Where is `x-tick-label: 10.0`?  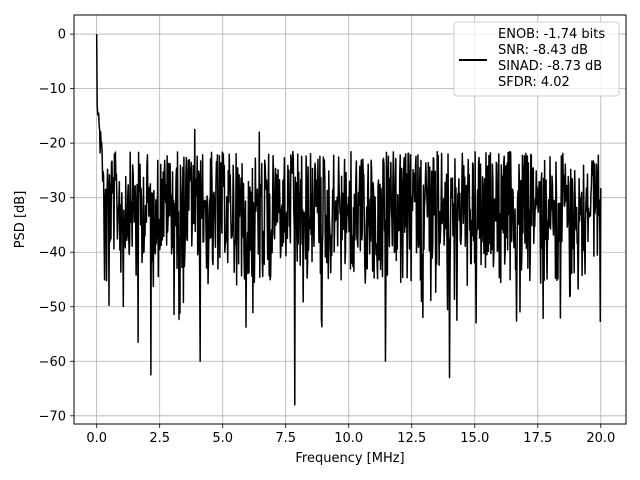 x-tick-label: 10.0 is located at coordinates (348, 438).